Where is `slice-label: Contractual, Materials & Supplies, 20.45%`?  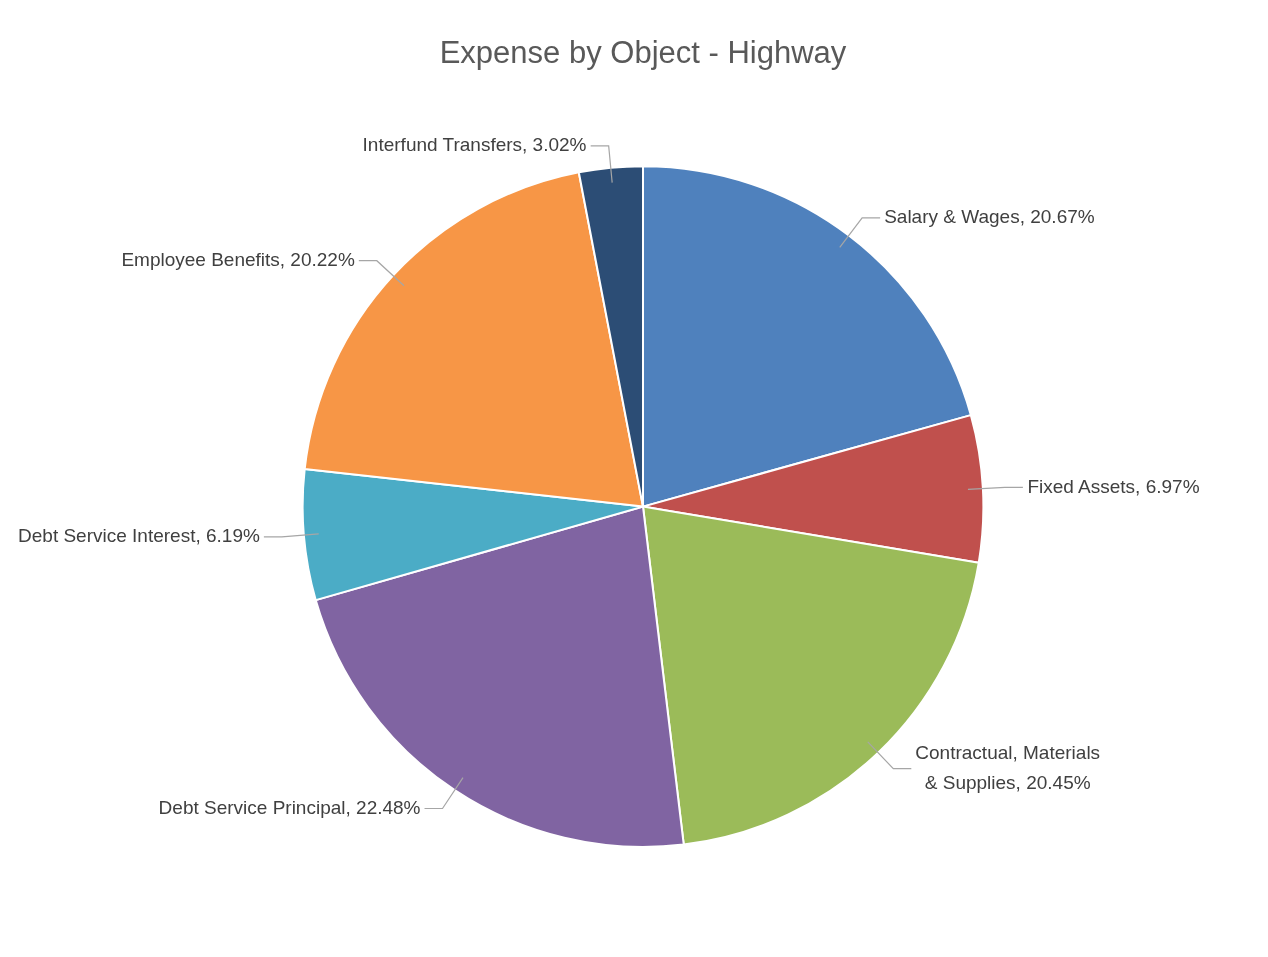
slice-label: Contractual, Materials & Supplies, 20.45% is located at coordinates (1008, 767).